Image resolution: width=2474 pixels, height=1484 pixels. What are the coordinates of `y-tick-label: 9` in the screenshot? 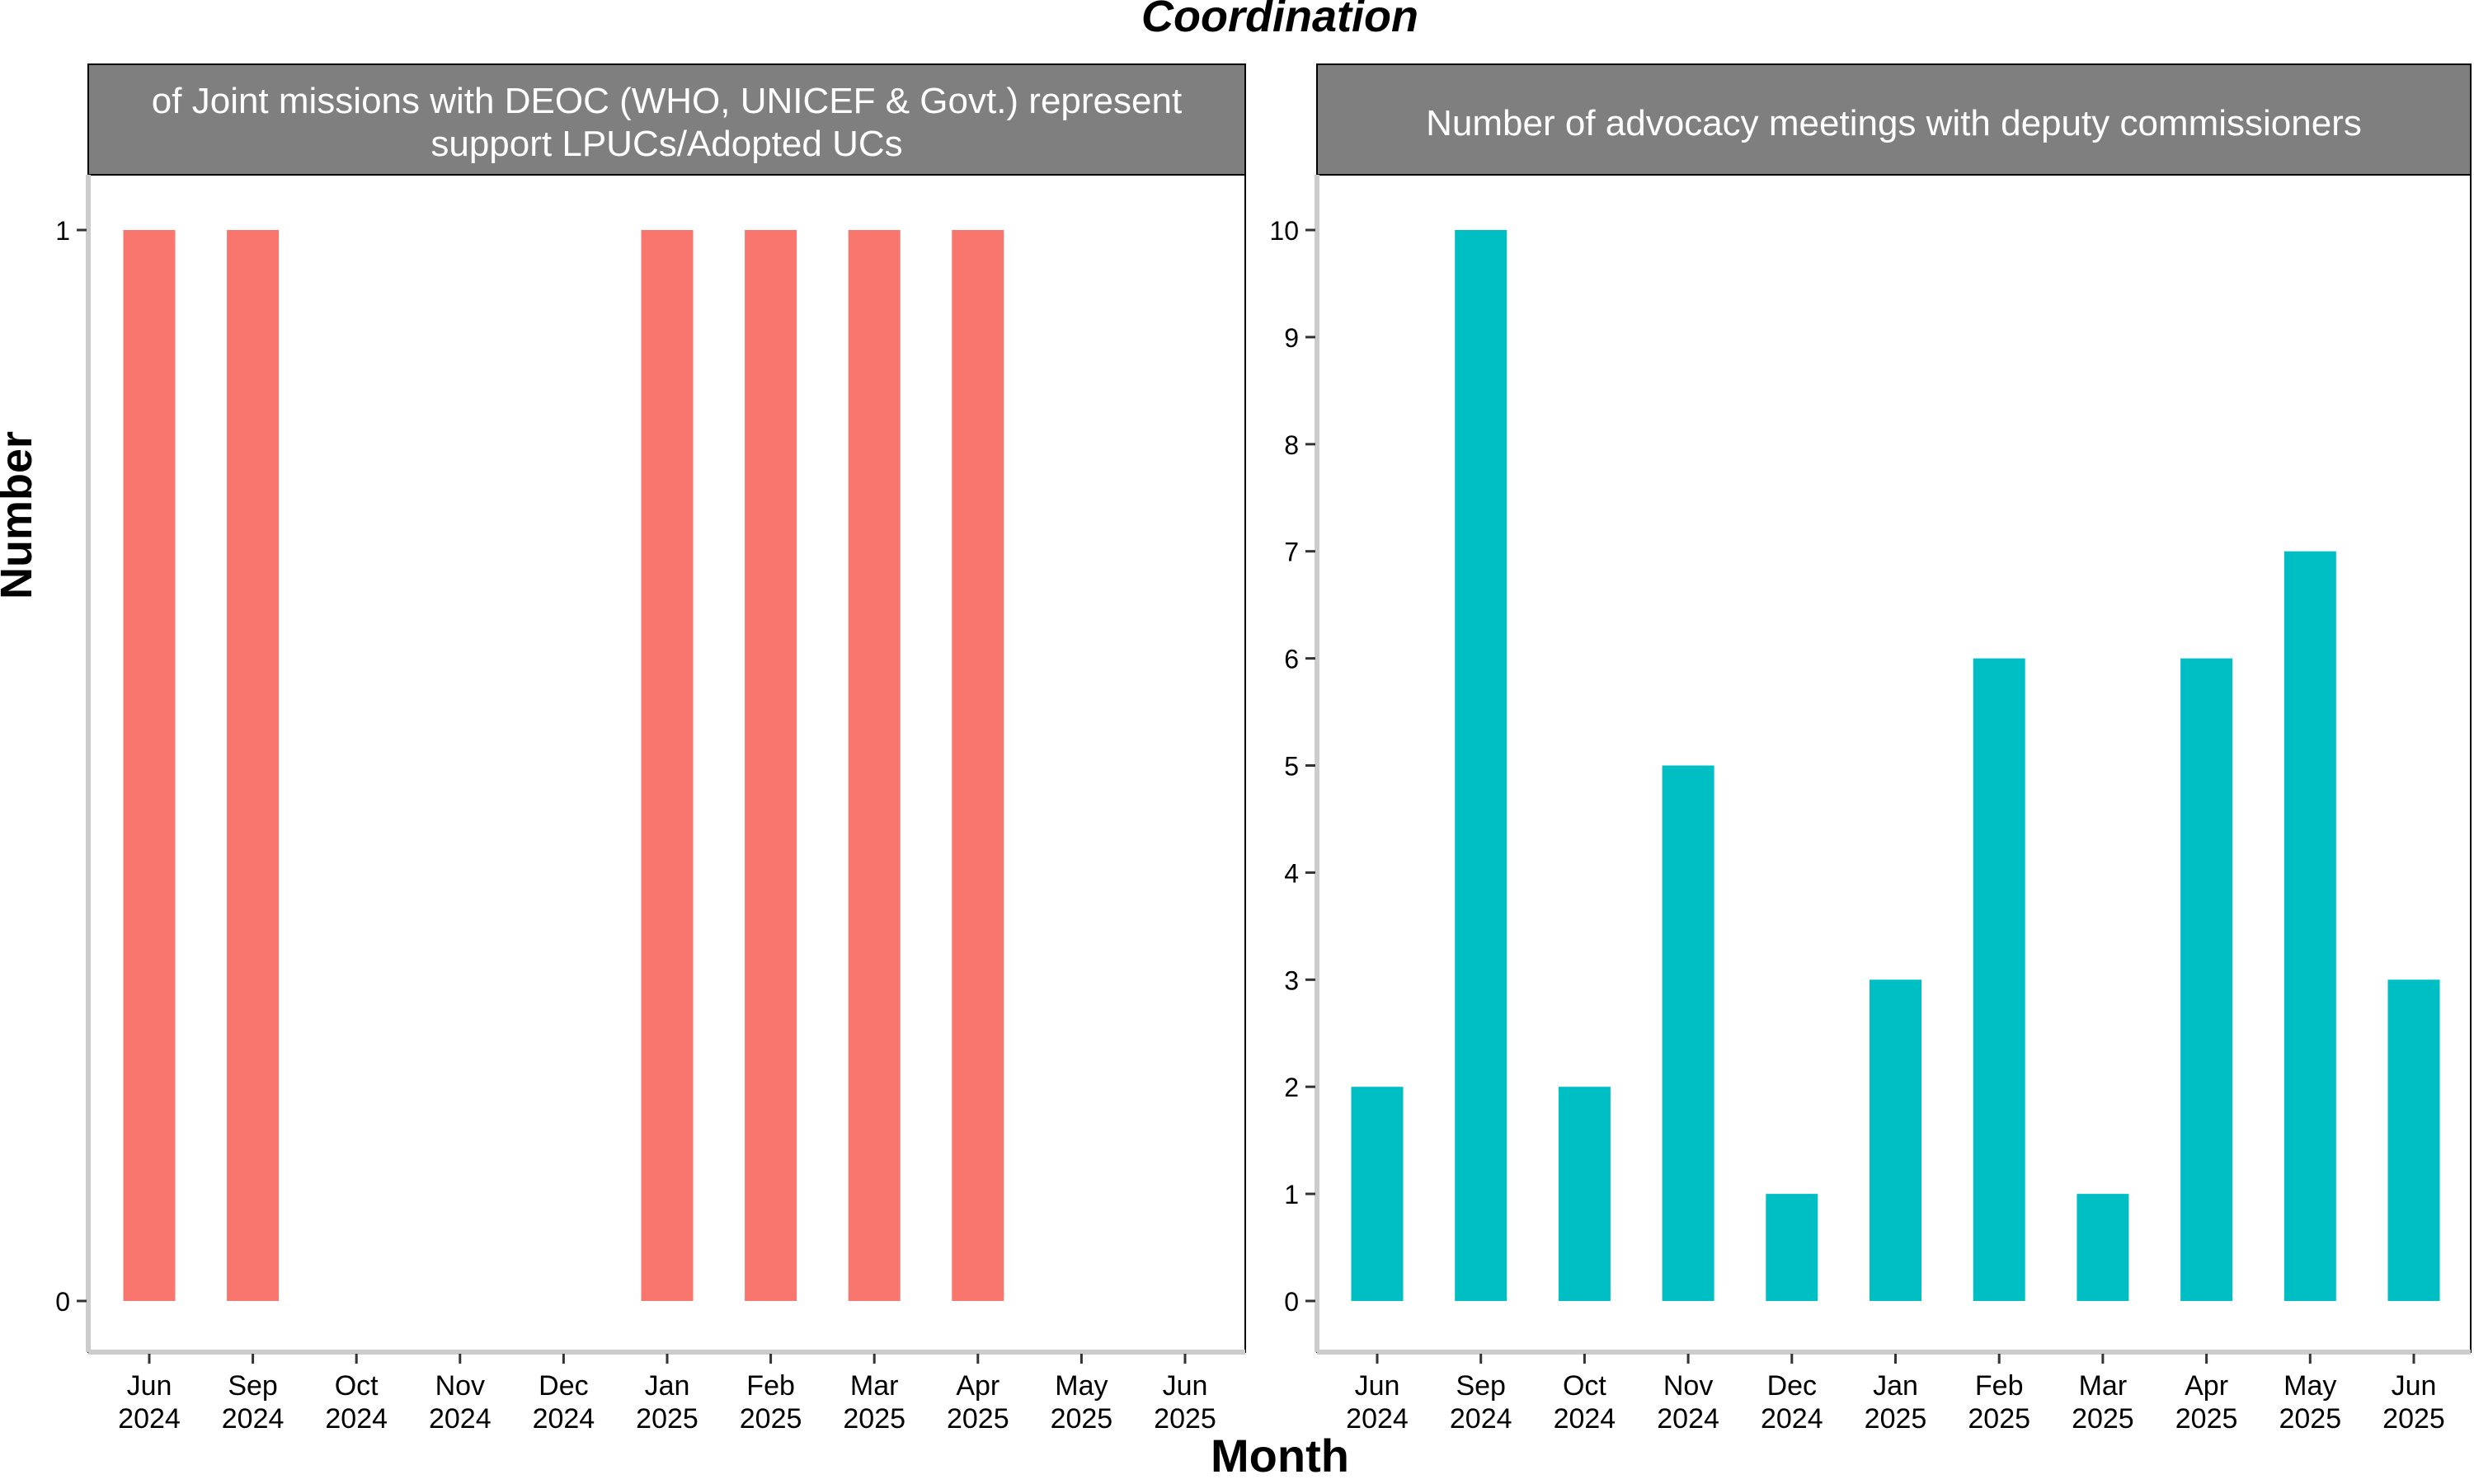 It's located at (1291, 338).